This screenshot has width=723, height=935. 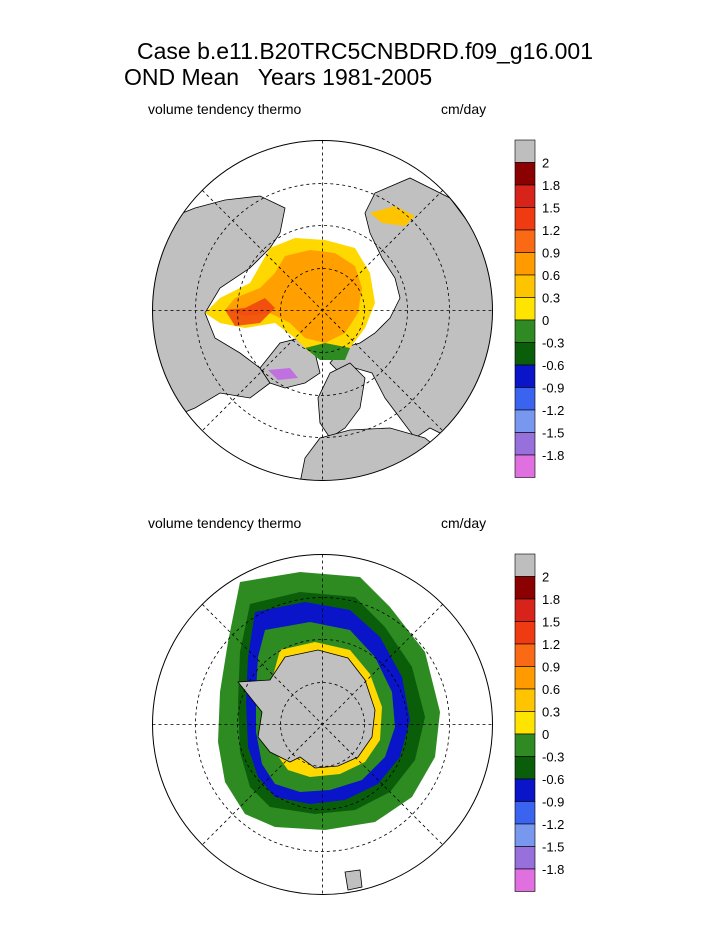 What do you see at coordinates (545, 163) in the screenshot?
I see `arctic-colorbar-label: 2` at bounding box center [545, 163].